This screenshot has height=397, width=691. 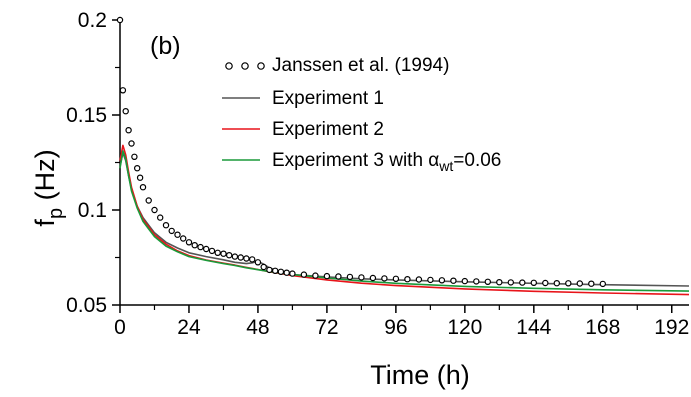 I want to click on y-tick-label: 0.1, so click(x=92, y=210).